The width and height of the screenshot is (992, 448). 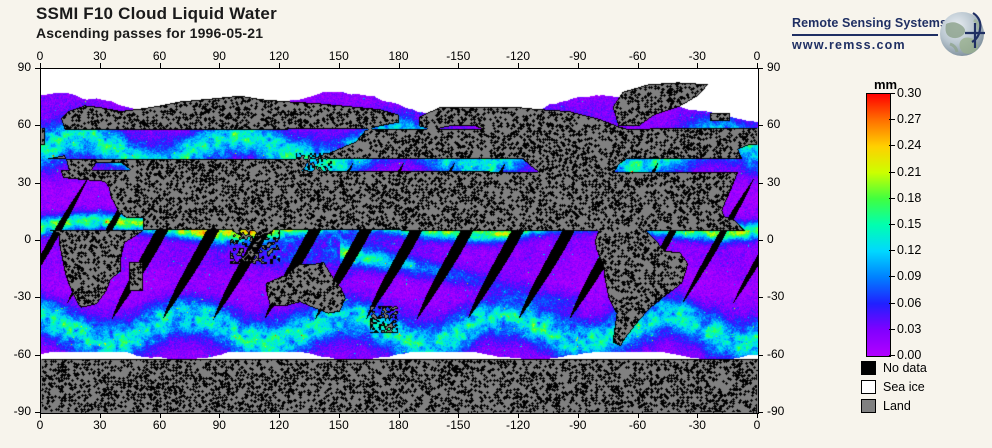 I want to click on brand-url: www.remss.com, so click(x=849, y=45).